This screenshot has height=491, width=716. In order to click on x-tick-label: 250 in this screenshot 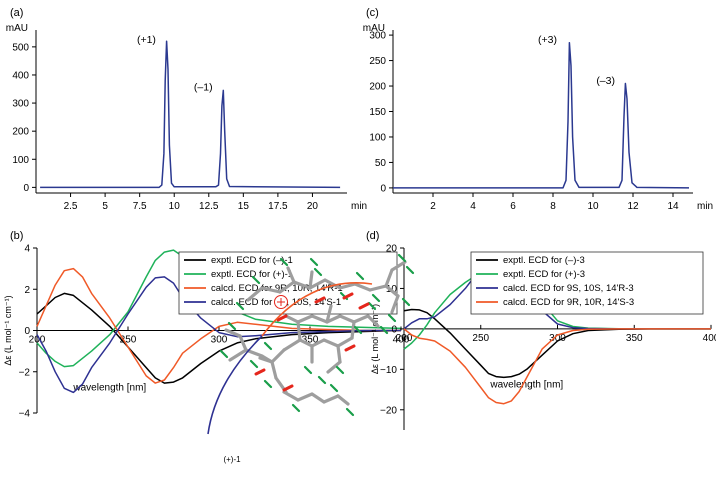, I will do `click(480, 338)`.